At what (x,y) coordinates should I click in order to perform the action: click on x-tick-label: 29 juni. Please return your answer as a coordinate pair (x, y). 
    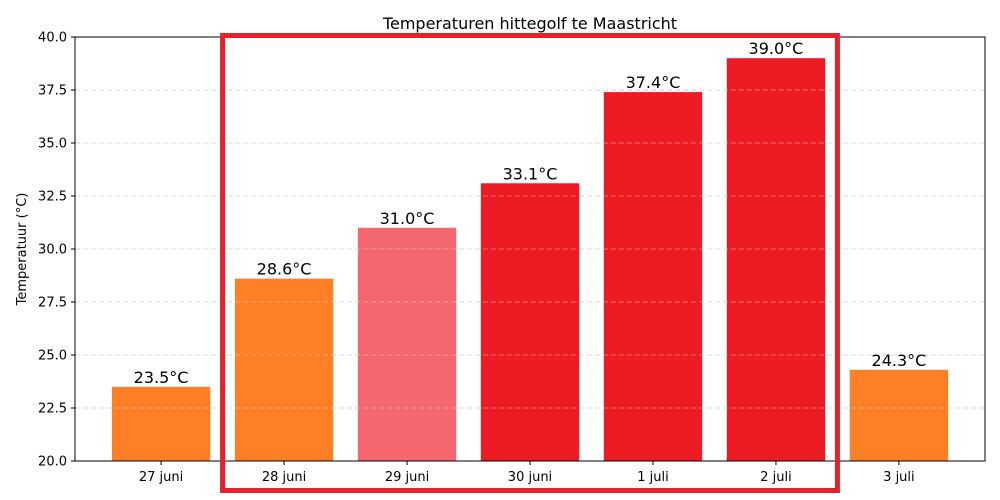
    Looking at the image, I should click on (407, 477).